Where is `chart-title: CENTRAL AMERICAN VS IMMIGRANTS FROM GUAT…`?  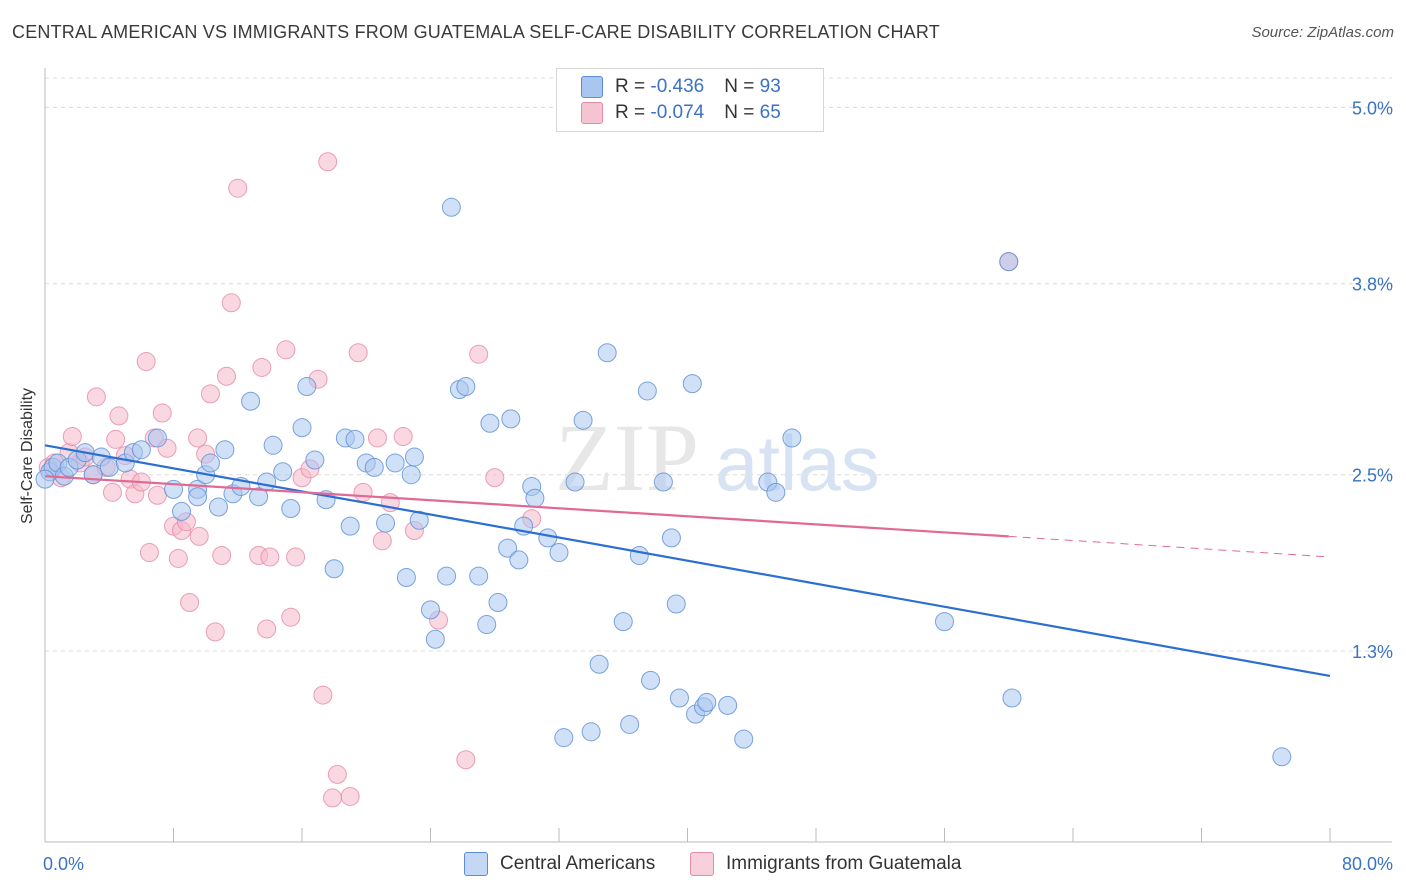
chart-title: CENTRAL AMERICAN VS IMMIGRANTS FROM GUAT… is located at coordinates (476, 32).